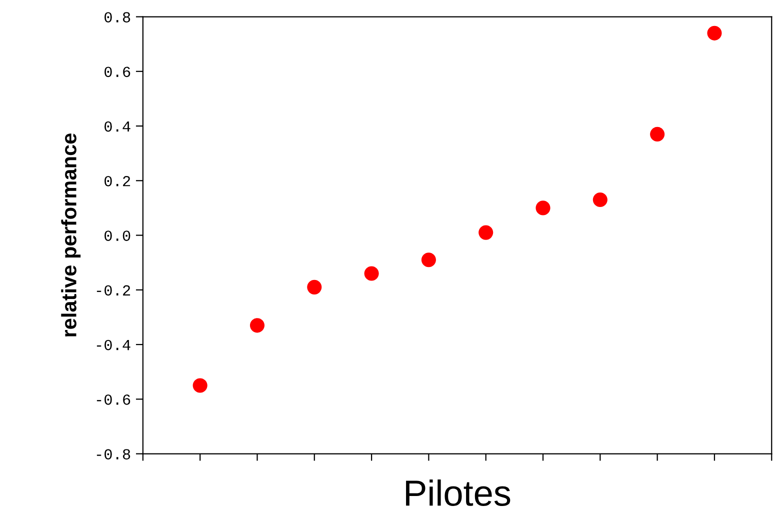  What do you see at coordinates (71, 235) in the screenshot?
I see `y-axis-title: relative performance` at bounding box center [71, 235].